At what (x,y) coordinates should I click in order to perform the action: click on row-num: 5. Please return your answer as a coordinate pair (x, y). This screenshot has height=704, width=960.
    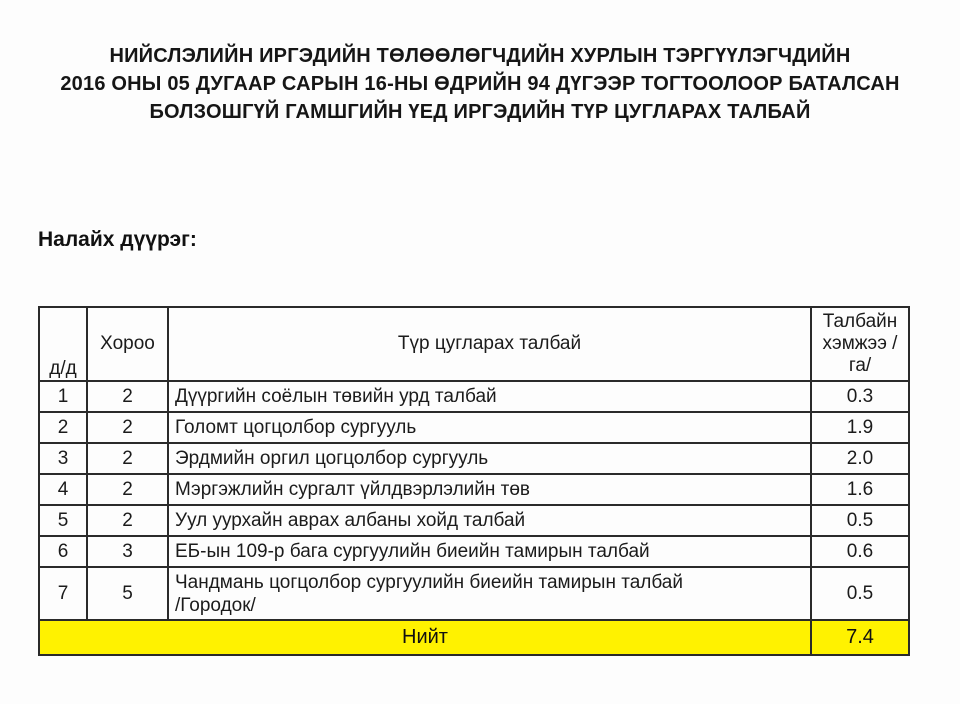
    Looking at the image, I should click on (63, 520).